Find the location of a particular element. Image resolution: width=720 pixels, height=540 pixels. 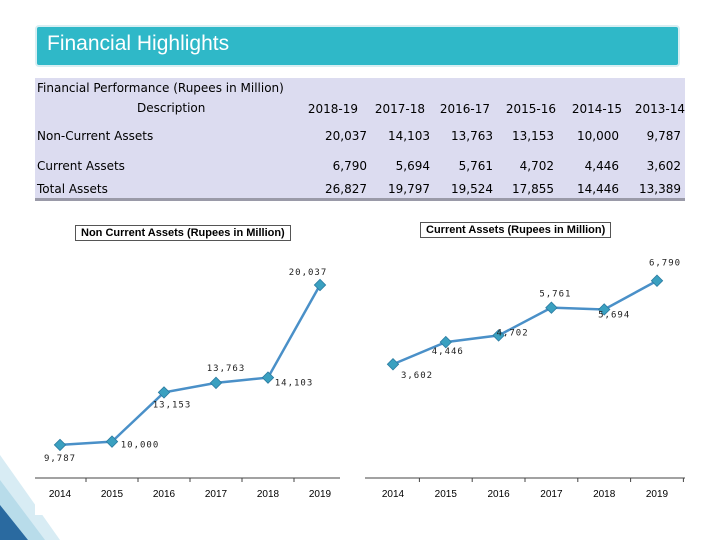

table-cell: 5,761 is located at coordinates (475, 166).